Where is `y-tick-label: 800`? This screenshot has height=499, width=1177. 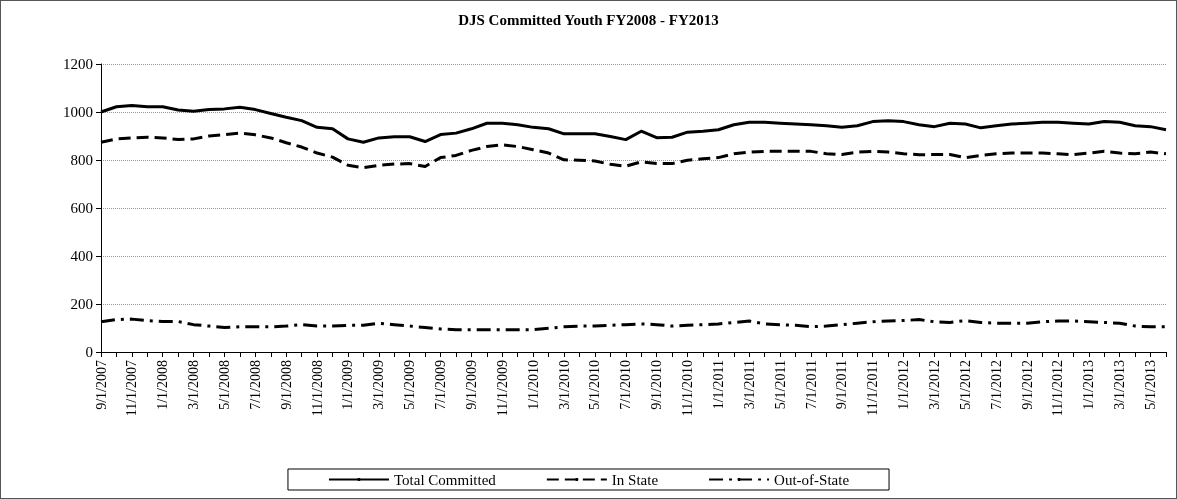
y-tick-label: 800 is located at coordinates (81, 160).